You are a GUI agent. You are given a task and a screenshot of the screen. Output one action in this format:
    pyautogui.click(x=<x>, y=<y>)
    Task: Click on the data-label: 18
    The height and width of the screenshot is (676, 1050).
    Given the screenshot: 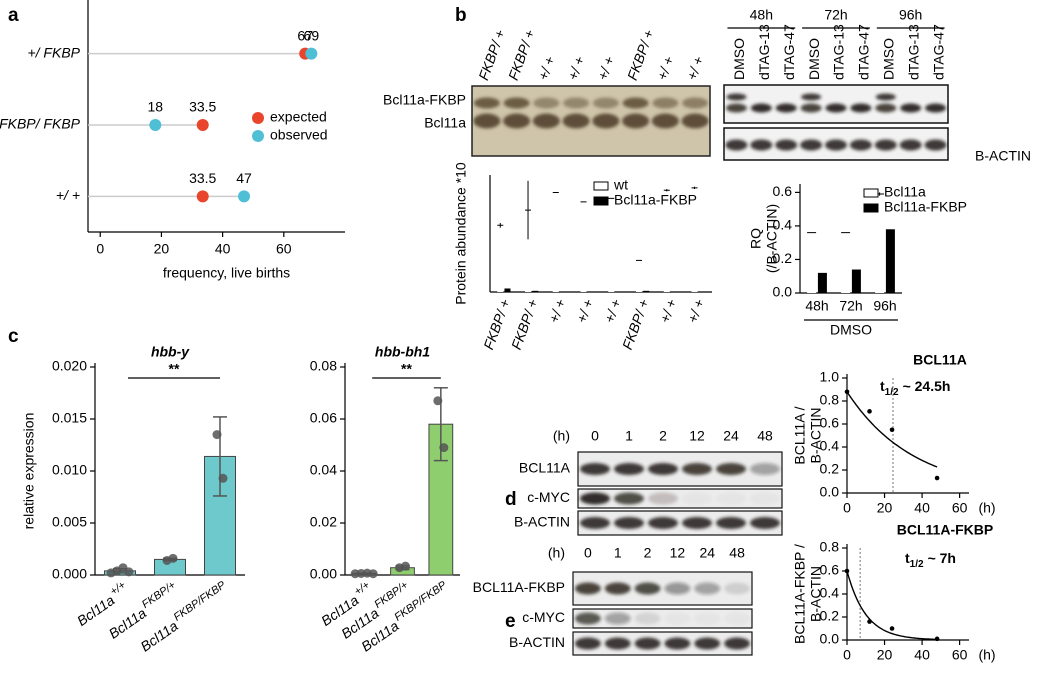 What is the action you would take?
    pyautogui.click(x=156, y=107)
    